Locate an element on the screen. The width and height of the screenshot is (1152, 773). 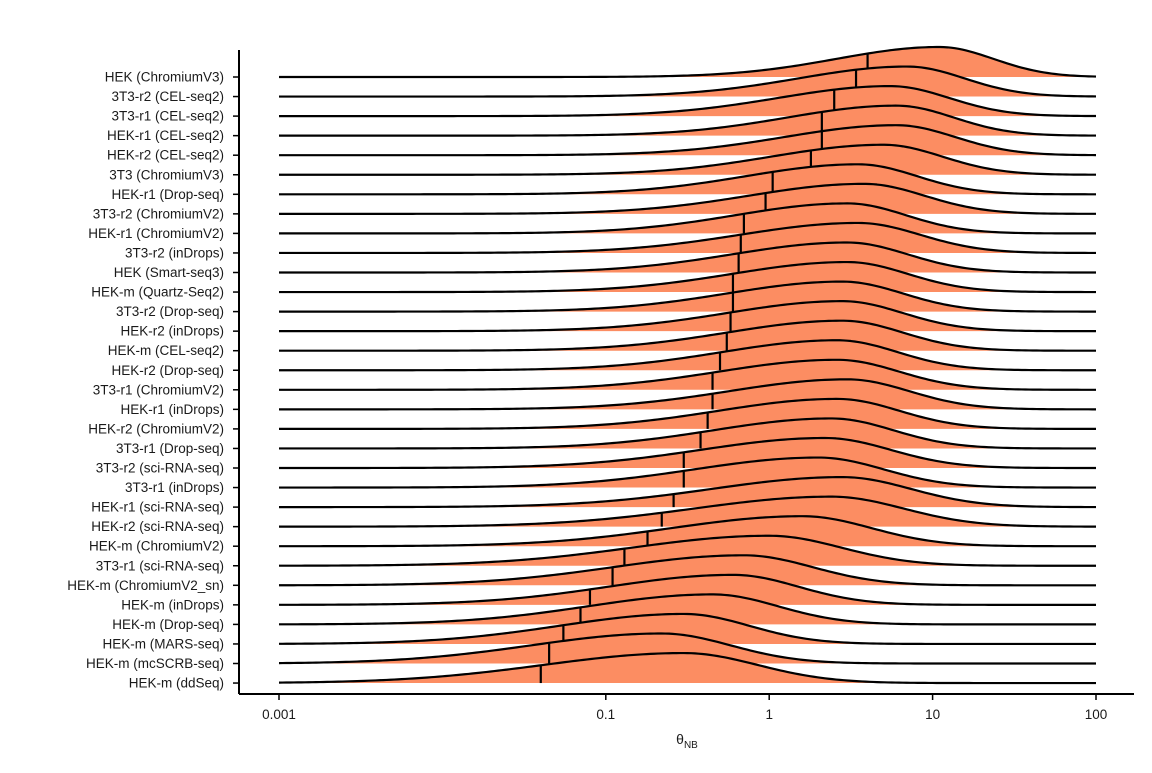
y-tick-label: 3T3-r1 (ChromiumV2) is located at coordinates (158, 389).